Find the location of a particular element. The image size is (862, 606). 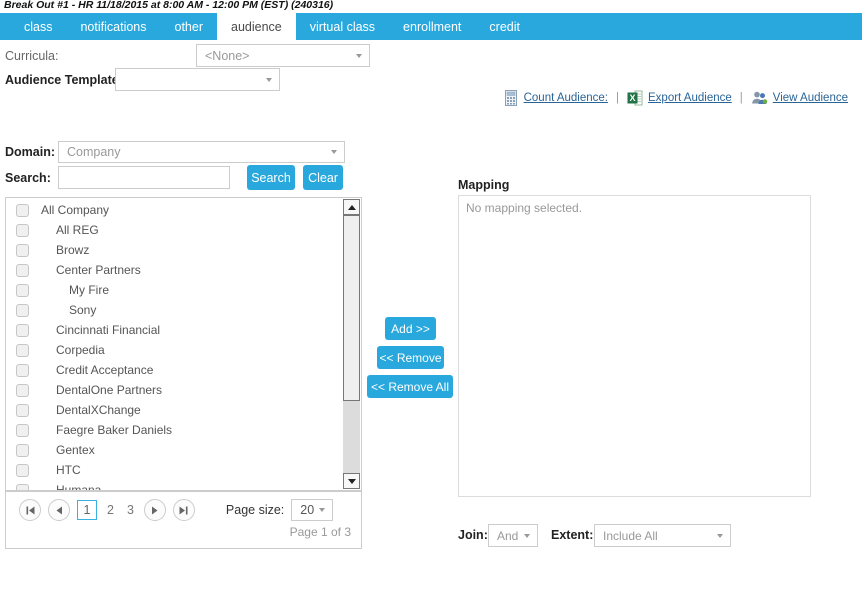

page-number-1: 1 is located at coordinates (87, 510).